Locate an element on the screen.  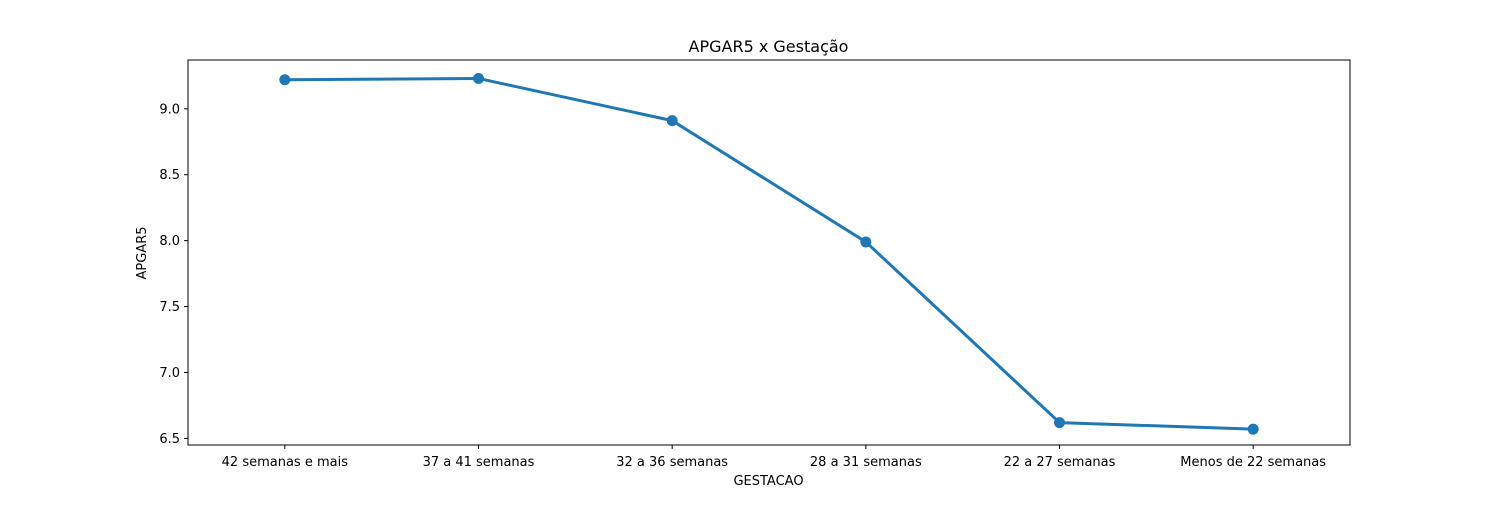
x-tick-label: 32 a 36 semanas is located at coordinates (672, 462).